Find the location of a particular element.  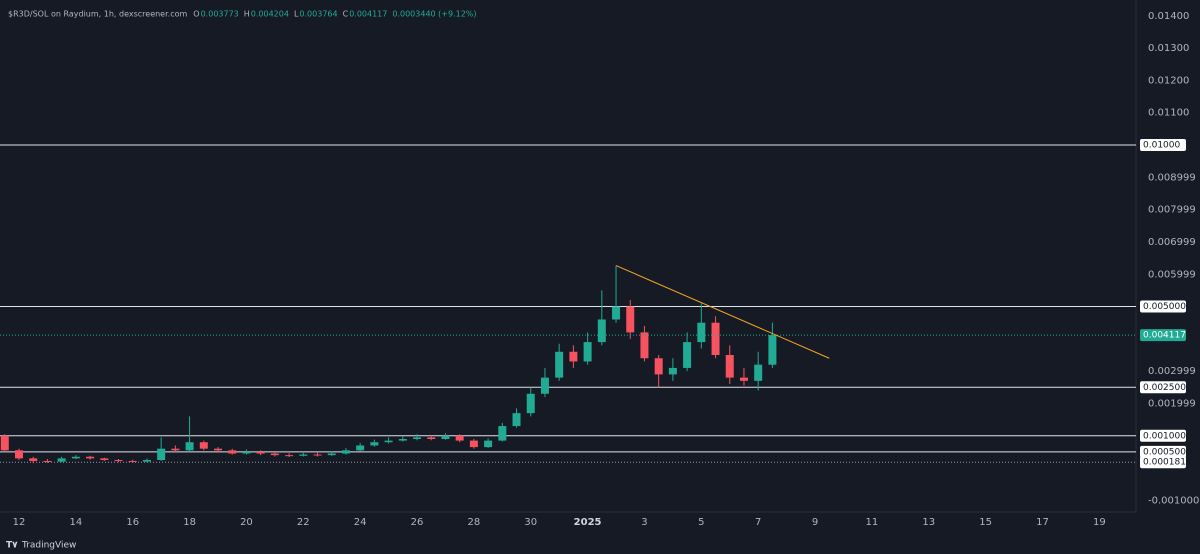

price-label: 0.001000 is located at coordinates (1163, 435).